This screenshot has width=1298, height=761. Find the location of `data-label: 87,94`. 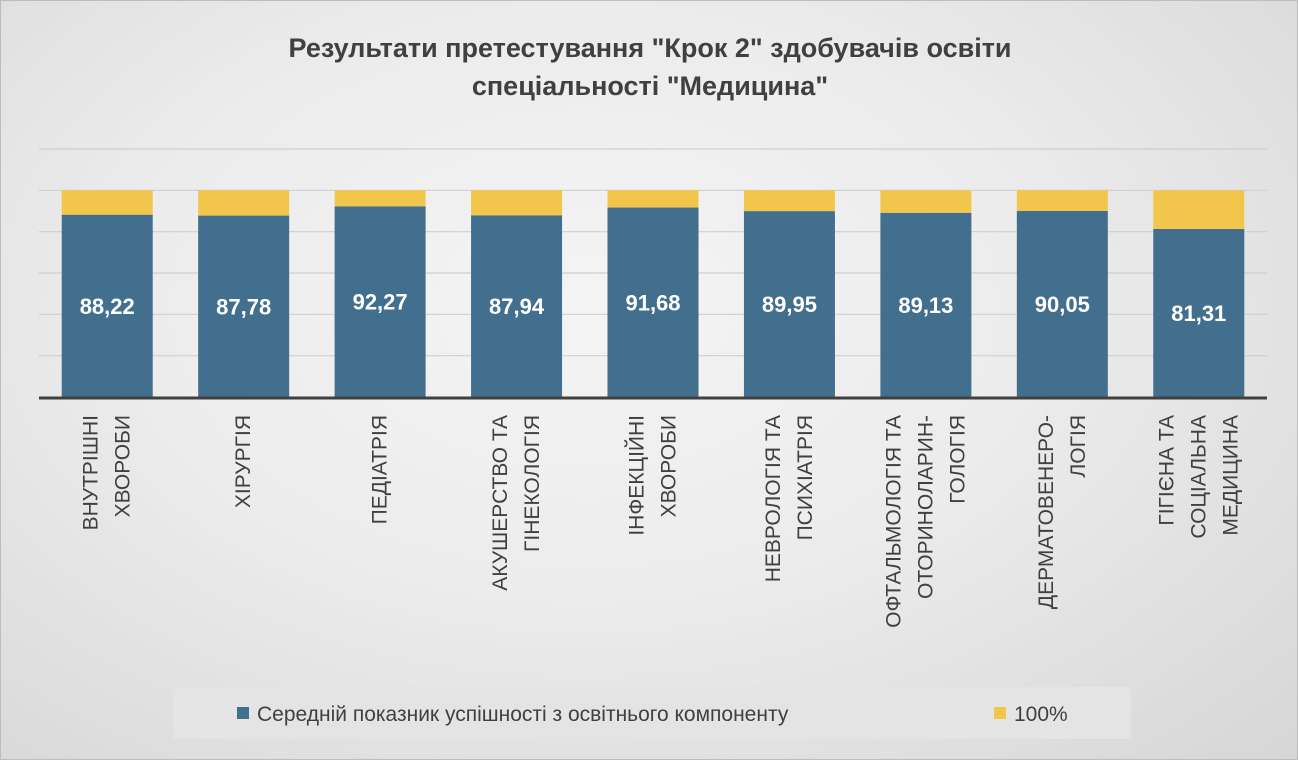

data-label: 87,94 is located at coordinates (517, 306).